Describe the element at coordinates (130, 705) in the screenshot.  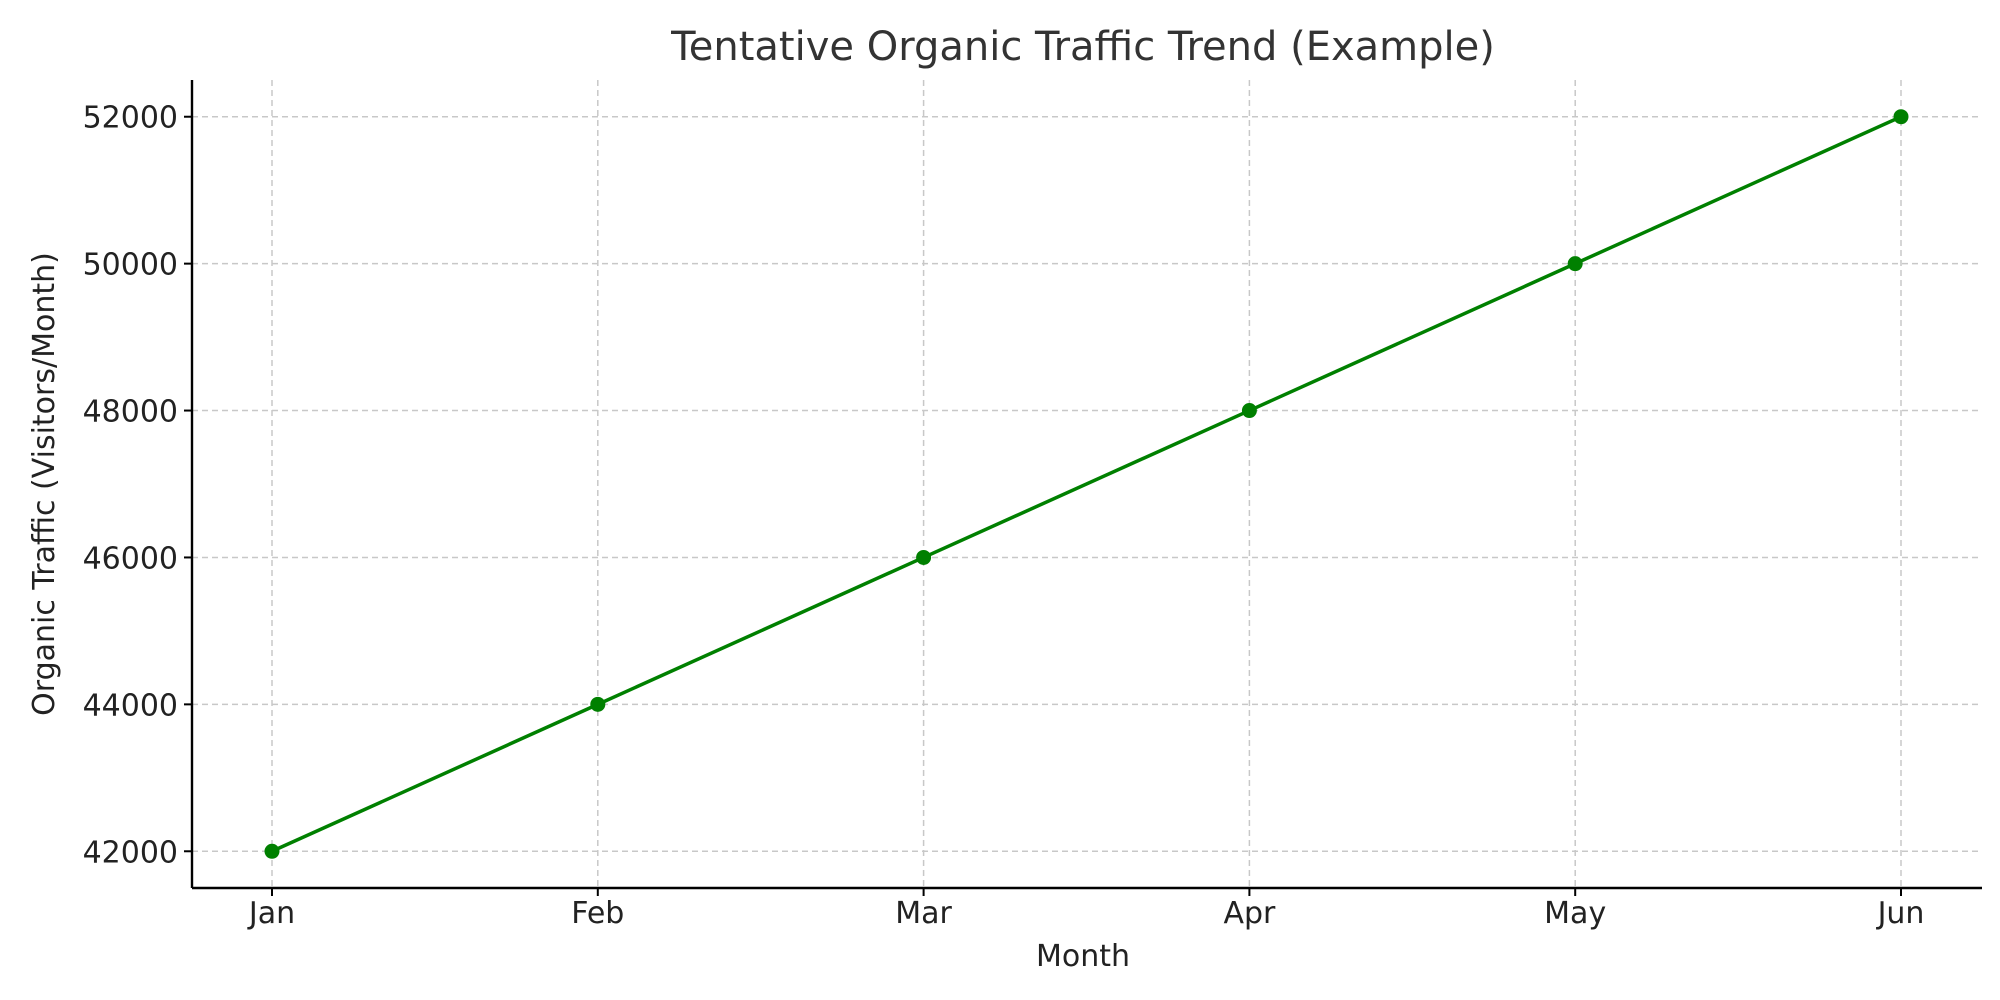
I see `y-tick-label: 44000` at that location.